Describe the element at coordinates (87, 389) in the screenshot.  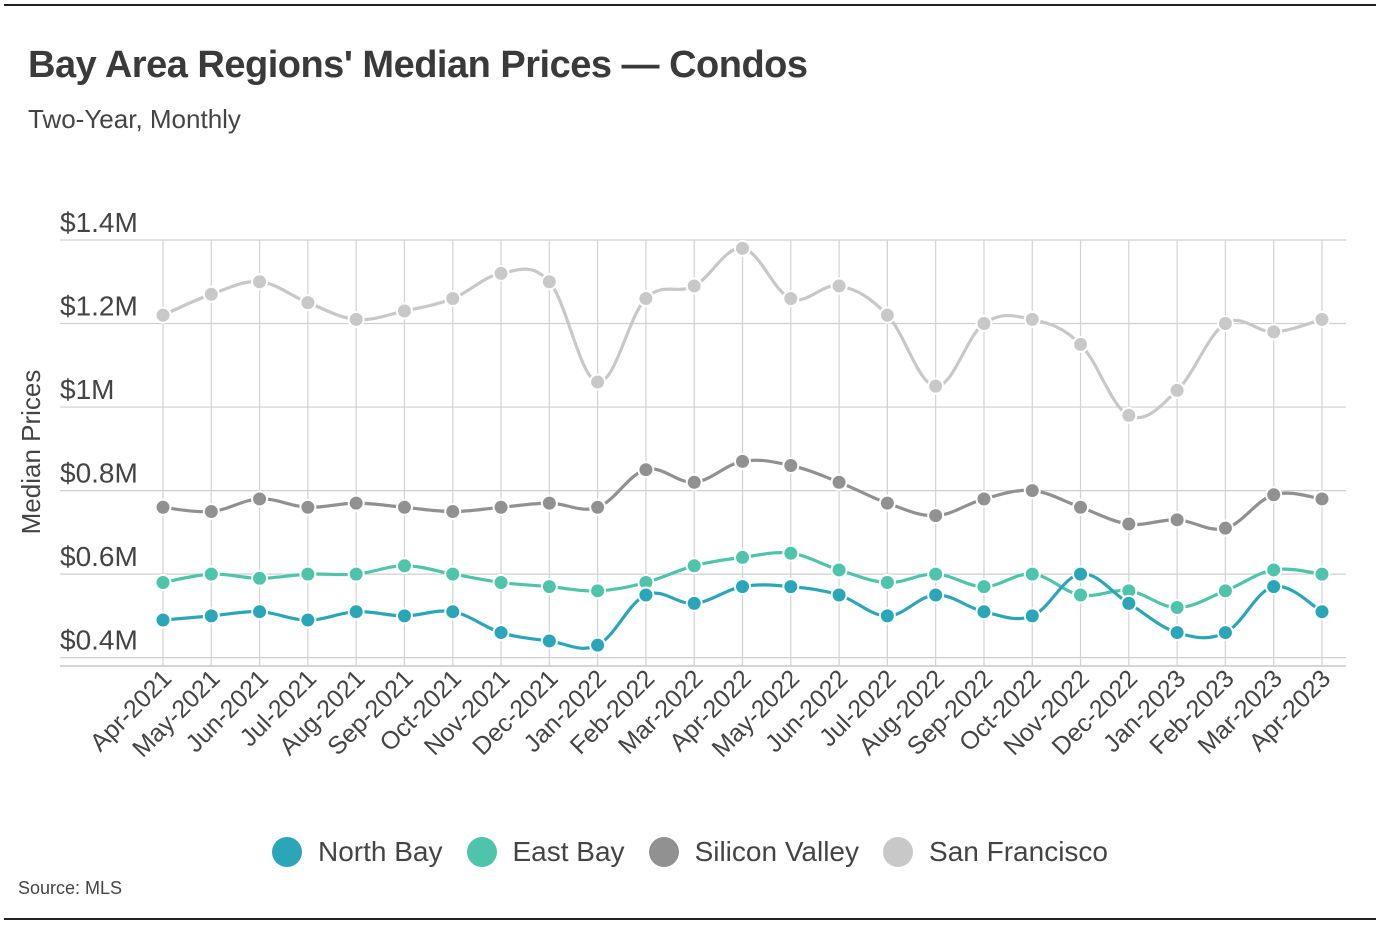
I see `y-tick-label: $1M` at that location.